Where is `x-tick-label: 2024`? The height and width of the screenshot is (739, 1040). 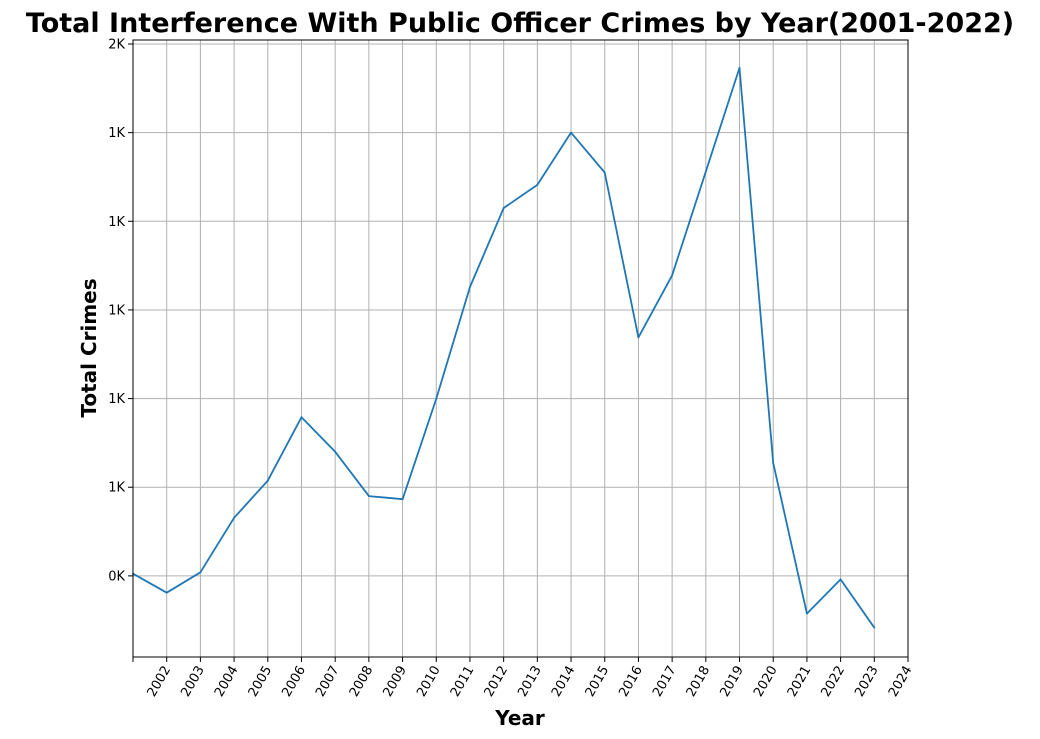 x-tick-label: 2024 is located at coordinates (901, 682).